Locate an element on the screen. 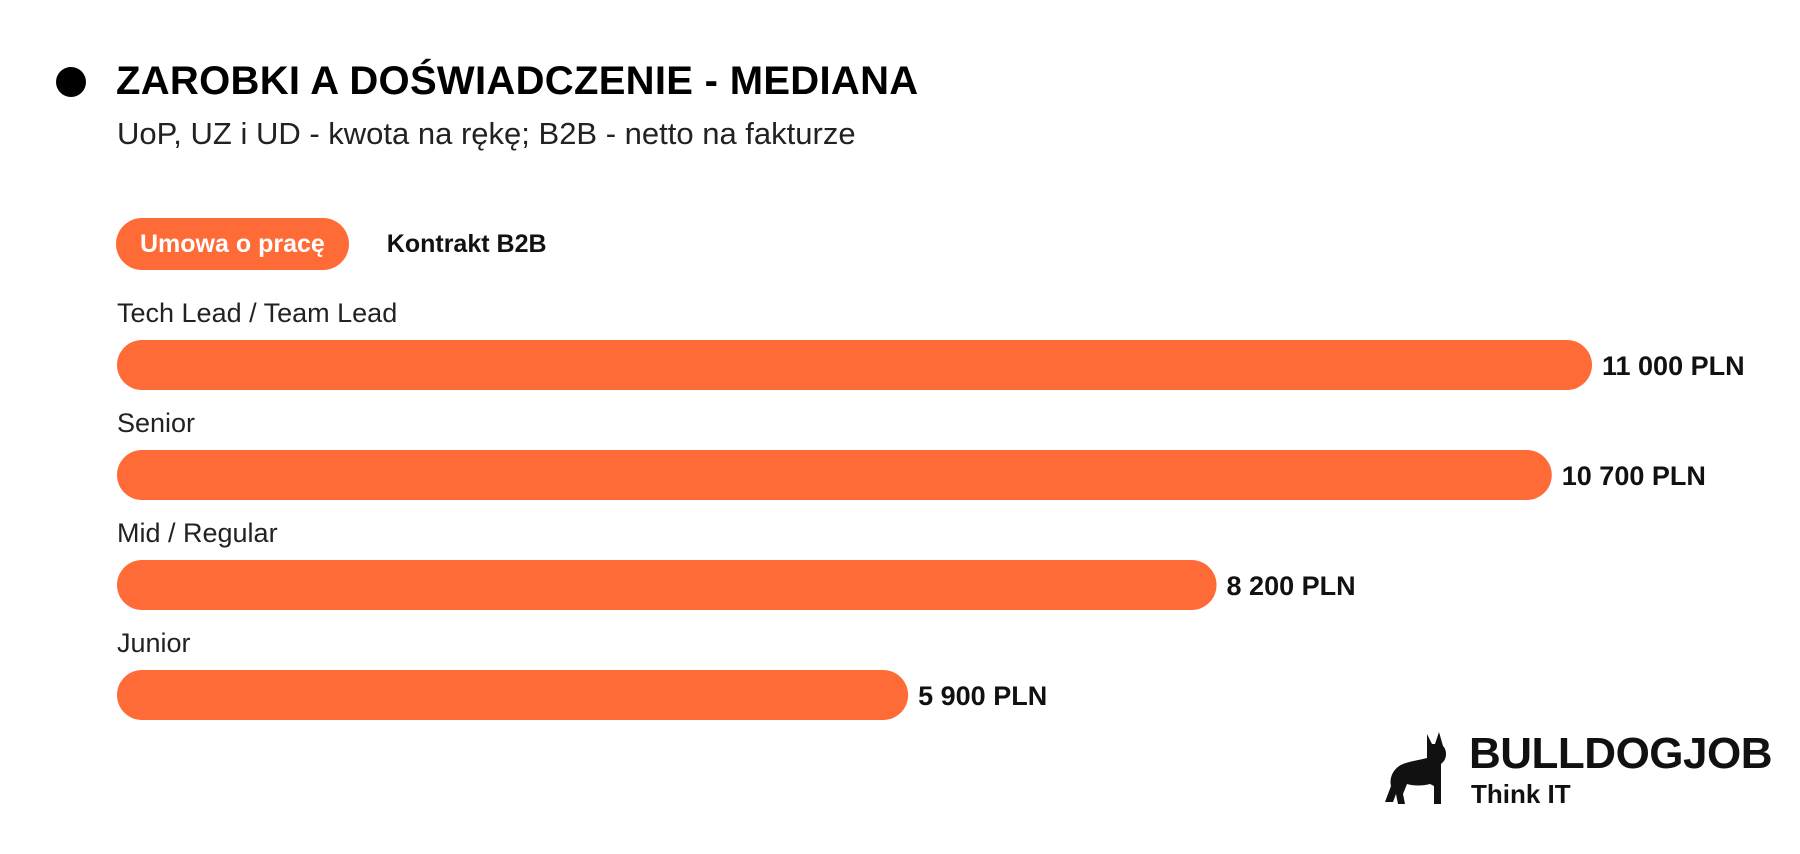  page-title: ZAROBKI A DOŚWIADCZENIE - MEDIANA is located at coordinates (517, 81).